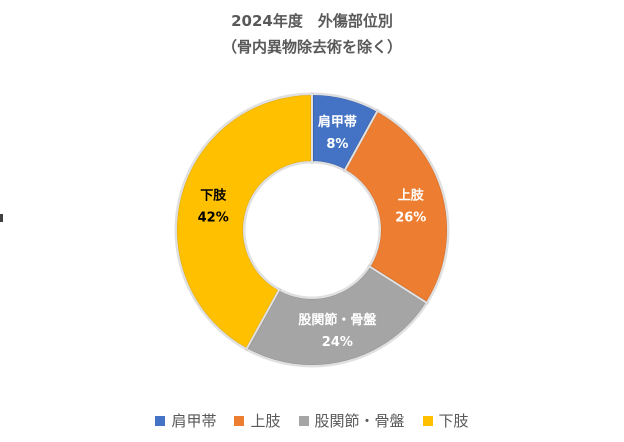  What do you see at coordinates (337, 342) in the screenshot?
I see `slice-value-label: 24%` at bounding box center [337, 342].